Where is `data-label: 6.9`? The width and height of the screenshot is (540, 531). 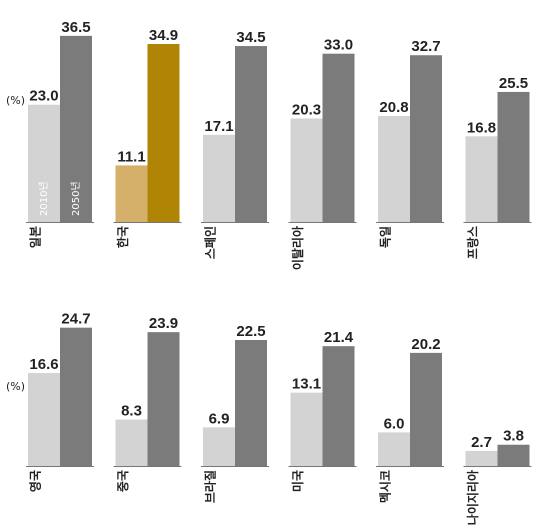 data-label: 6.9 is located at coordinates (219, 418).